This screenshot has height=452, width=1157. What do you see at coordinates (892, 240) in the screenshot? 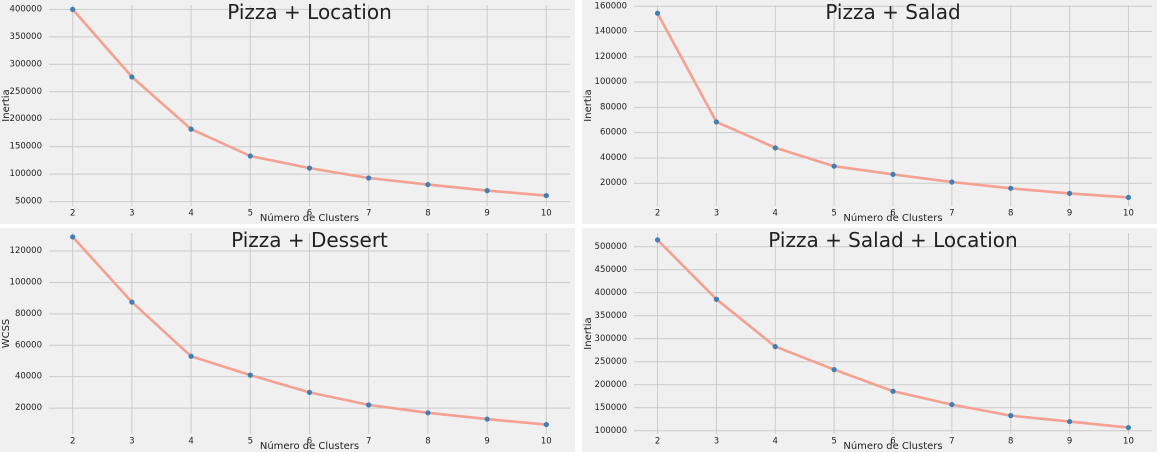
I see `chart-title: Pizza + Salad + Location` at bounding box center [892, 240].